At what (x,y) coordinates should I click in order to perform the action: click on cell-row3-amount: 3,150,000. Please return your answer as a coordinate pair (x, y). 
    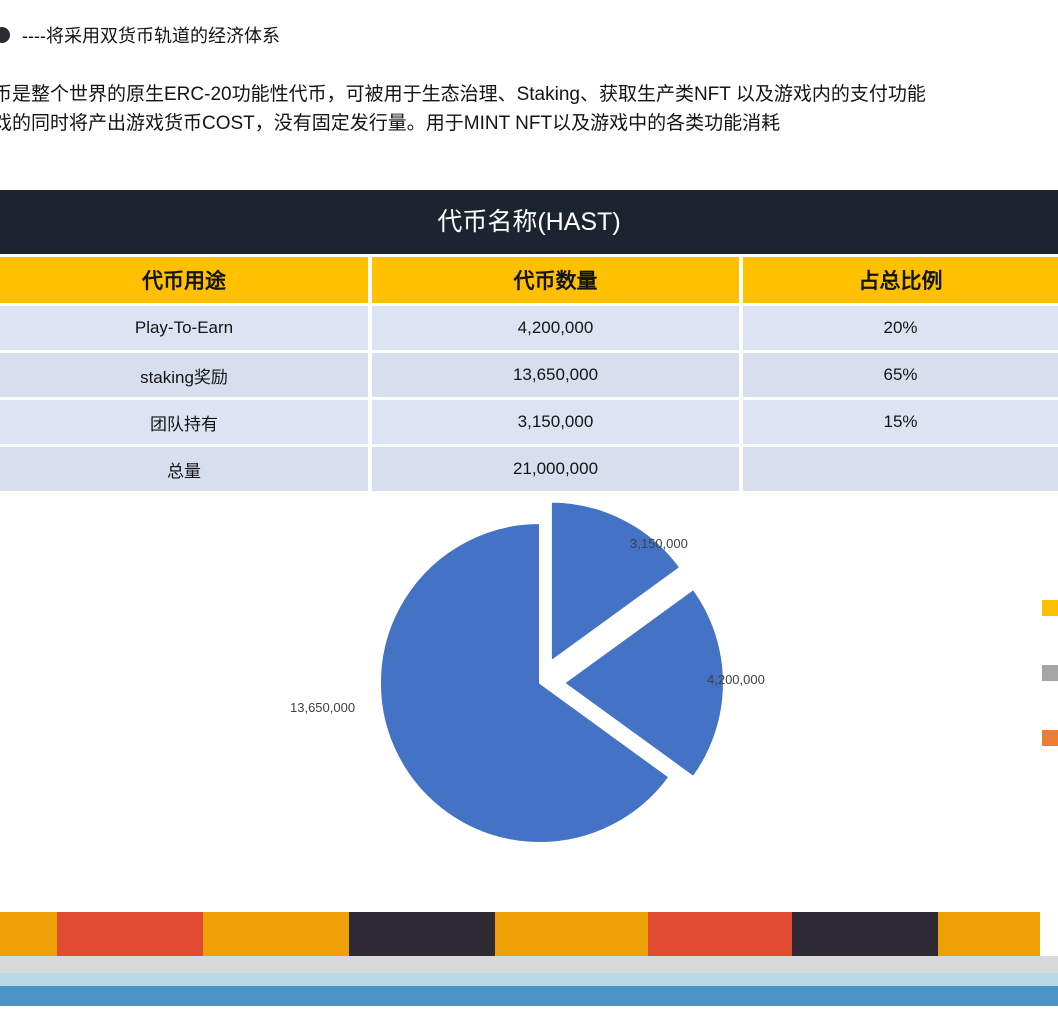
    Looking at the image, I should click on (555, 422).